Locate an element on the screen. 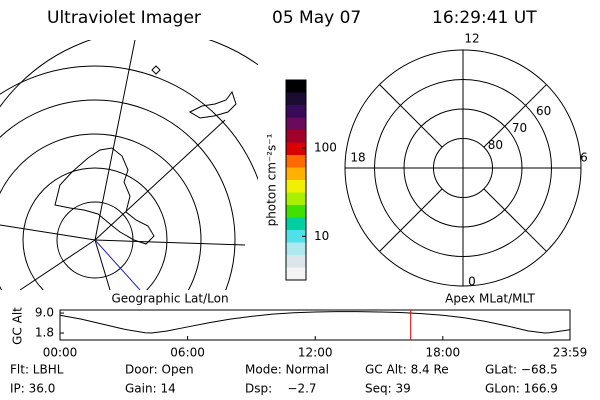 The height and width of the screenshot is (400, 600). altitude-plot: 1.8 9.0 00:00 06:00 12:00 18:00 23:59 is located at coordinates (311, 333).